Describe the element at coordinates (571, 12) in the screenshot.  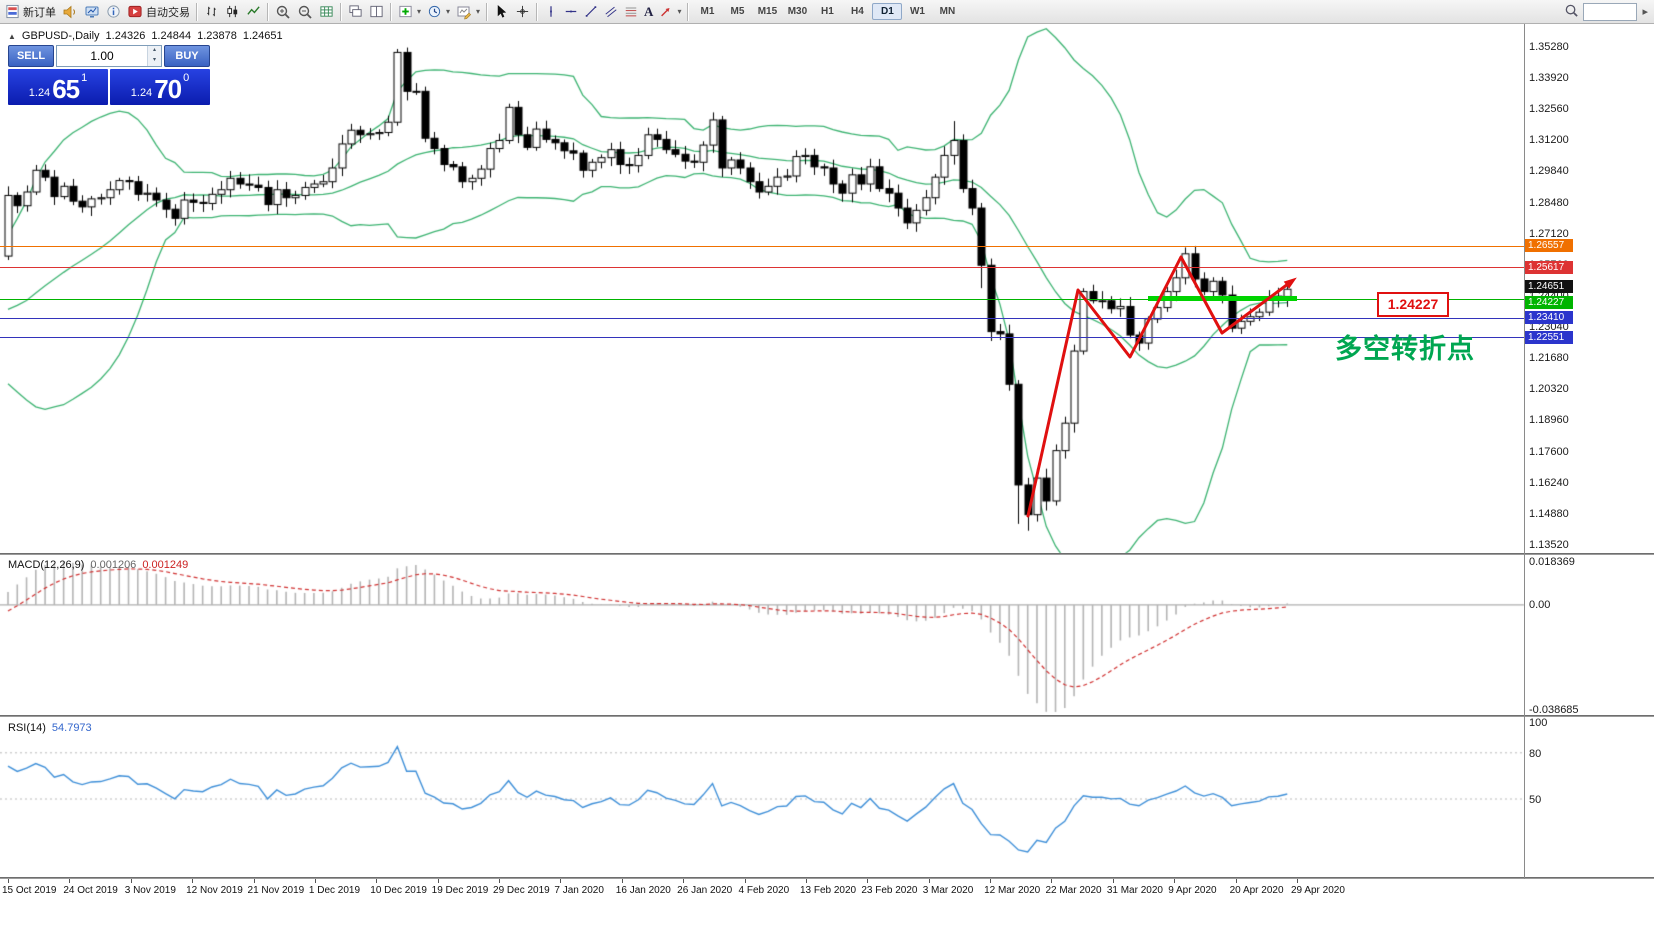
I see `horizontal-line-tool` at that location.